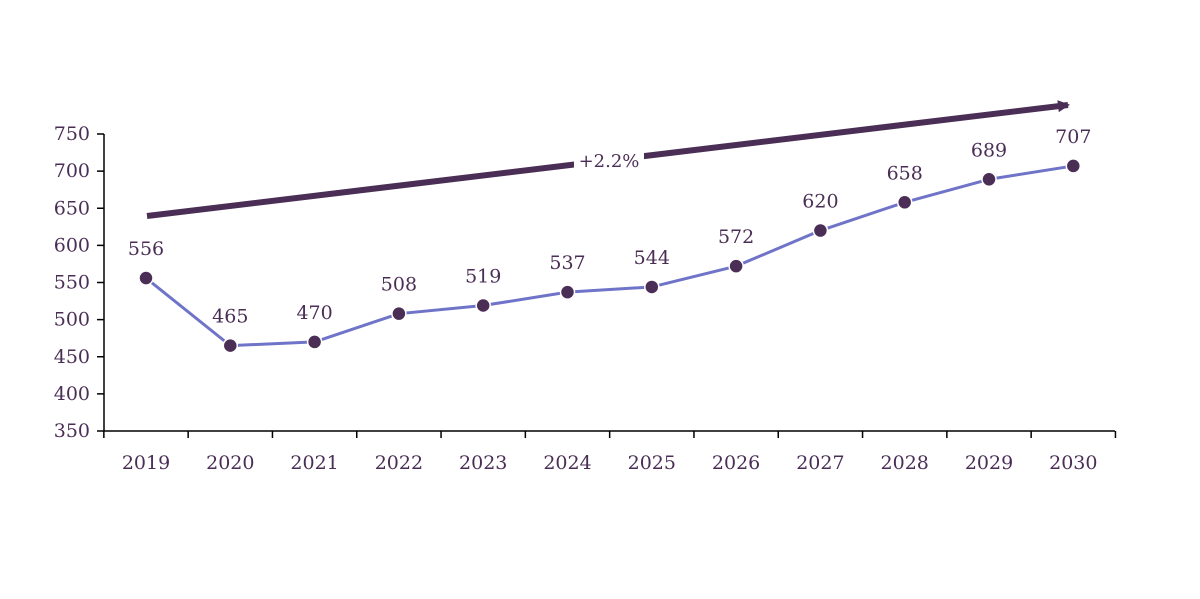  What do you see at coordinates (72, 134) in the screenshot?
I see `y-tick-label: 750` at bounding box center [72, 134].